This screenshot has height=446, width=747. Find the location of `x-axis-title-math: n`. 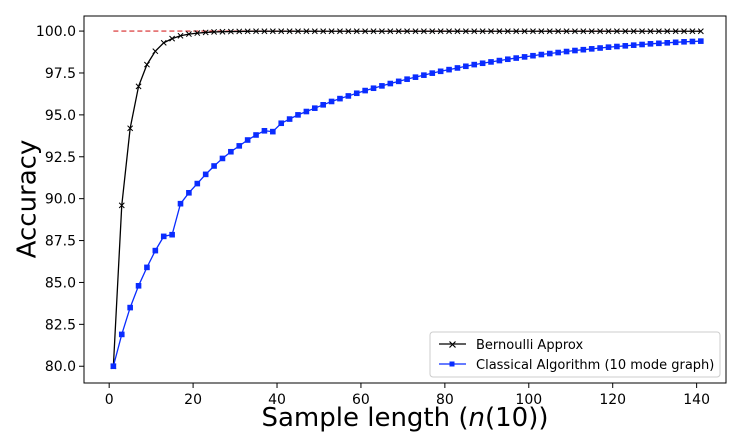

x-axis-title-math: n is located at coordinates (477, 418).